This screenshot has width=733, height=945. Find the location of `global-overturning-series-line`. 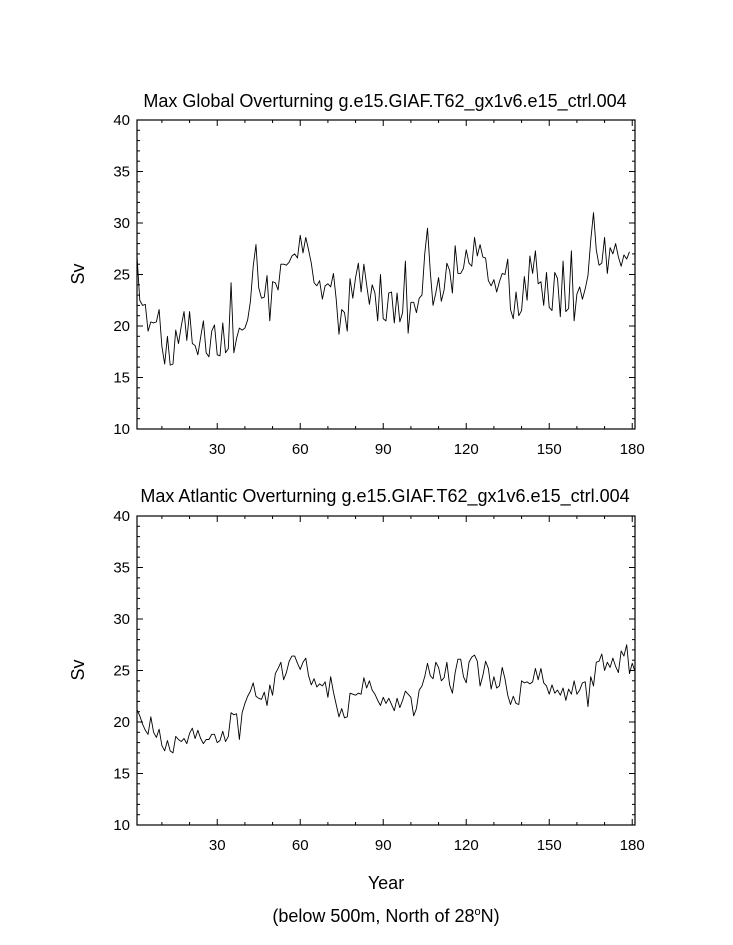

global-overturning-series-line is located at coordinates (383, 289).